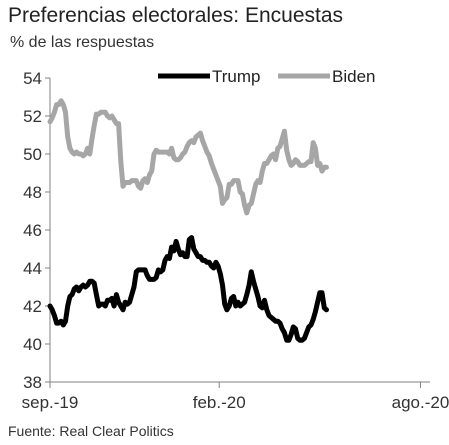  Describe the element at coordinates (32, 306) in the screenshot. I see `y-tick-label: 42` at that location.